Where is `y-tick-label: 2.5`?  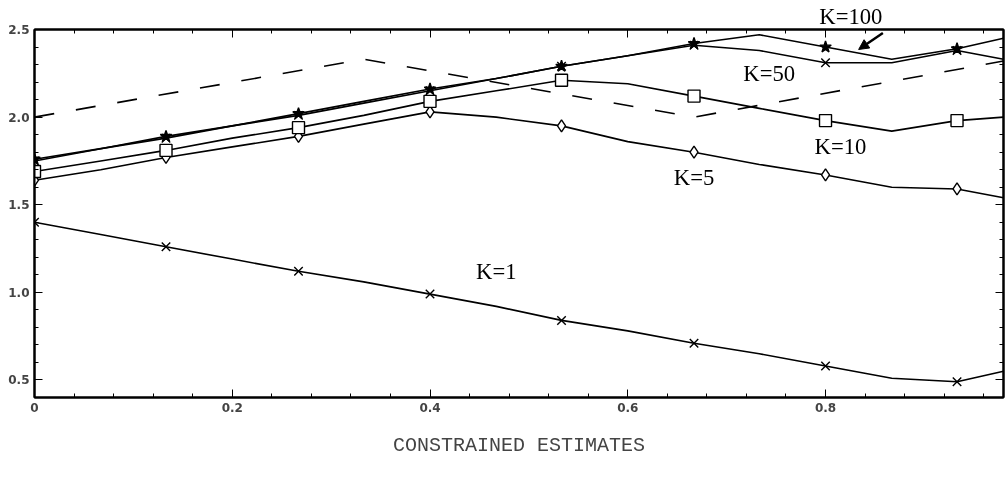
y-tick-label: 2.5 is located at coordinates (19, 30).